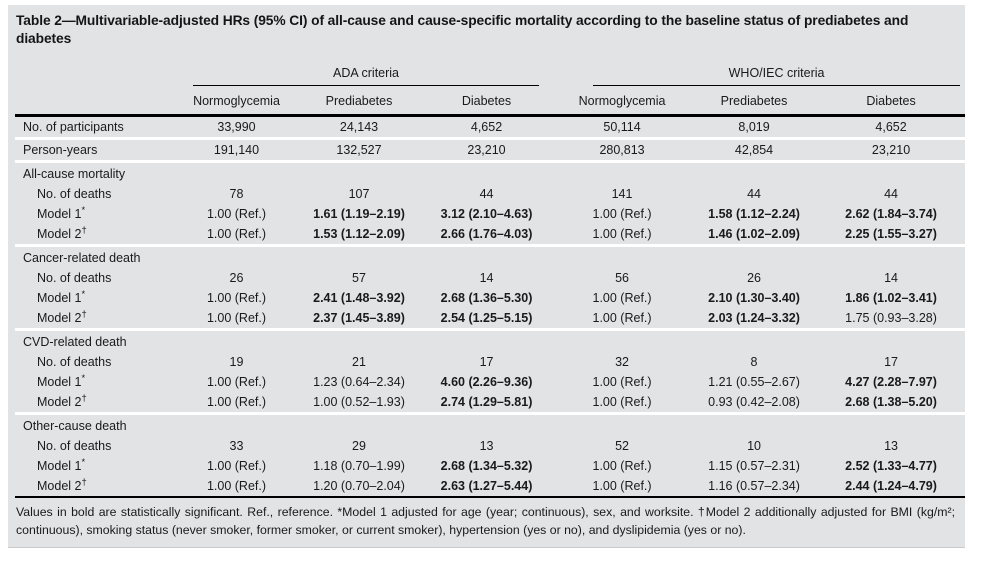 The width and height of the screenshot is (981, 571). I want to click on cell: 33,990, so click(236, 127).